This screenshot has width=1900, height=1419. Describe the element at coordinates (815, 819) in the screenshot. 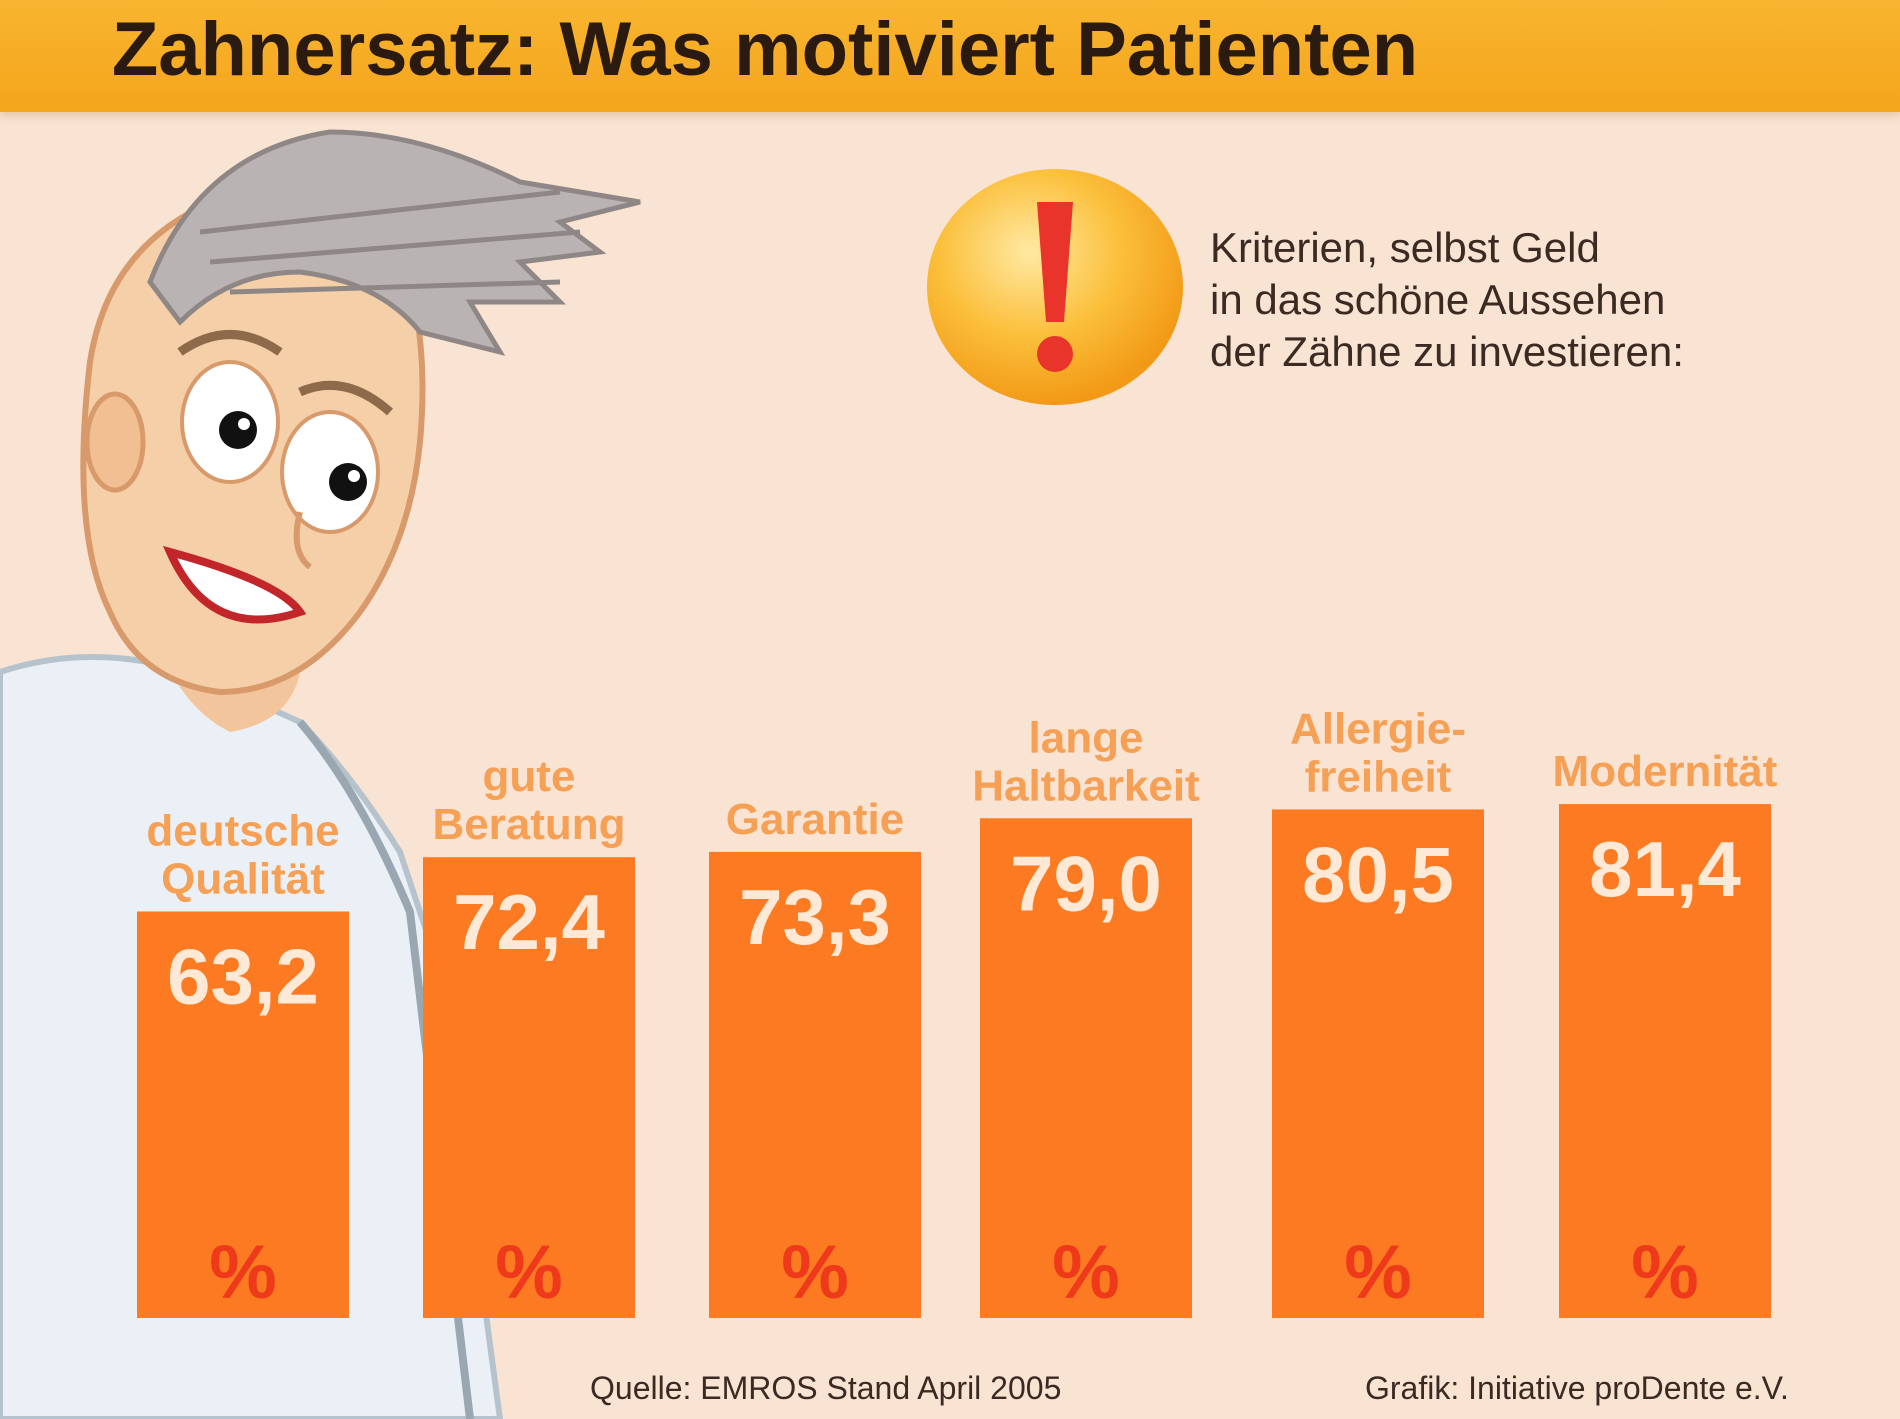

I see `category-label: Garantie` at that location.